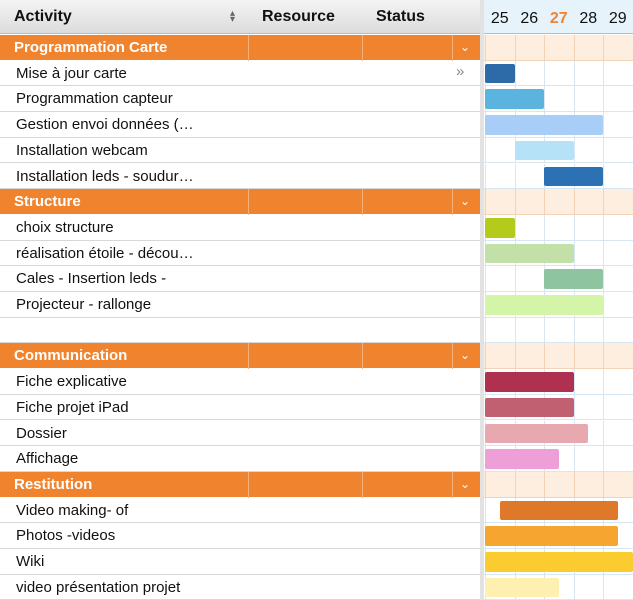  What do you see at coordinates (41, 433) in the screenshot?
I see `task-name: Dossier` at bounding box center [41, 433].